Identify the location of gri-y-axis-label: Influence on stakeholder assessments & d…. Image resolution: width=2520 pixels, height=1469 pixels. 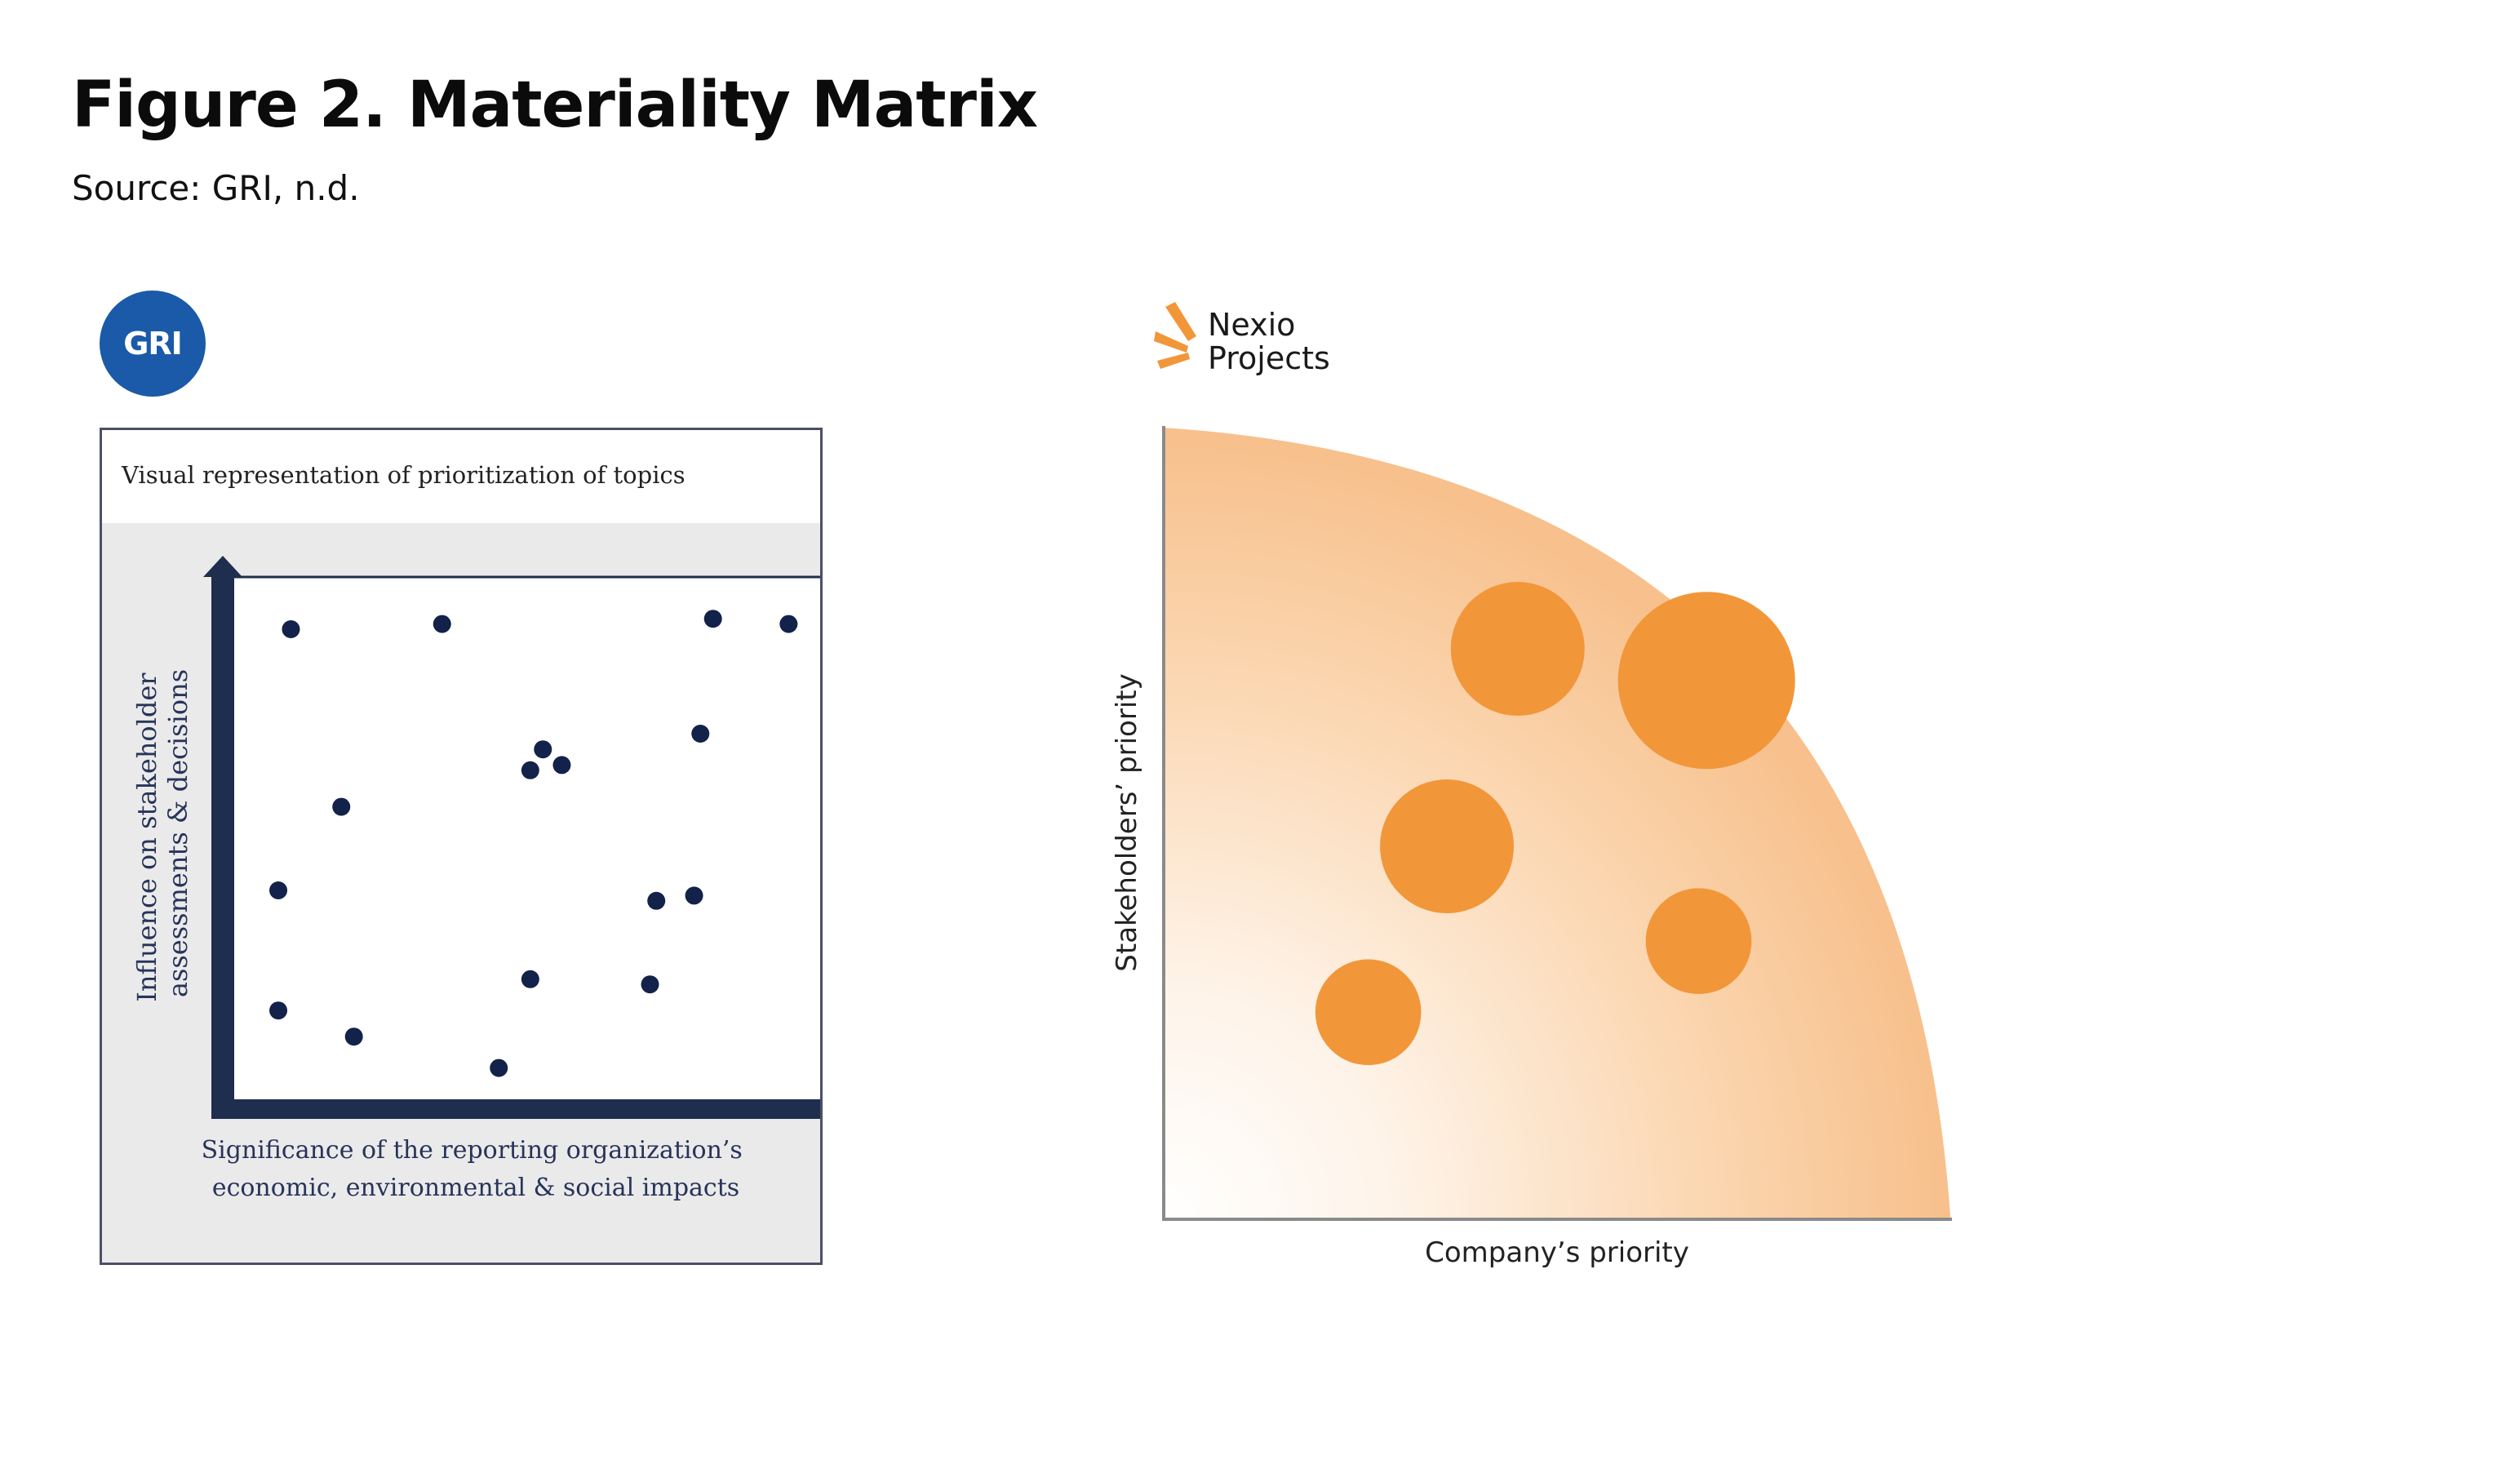
(162, 833).